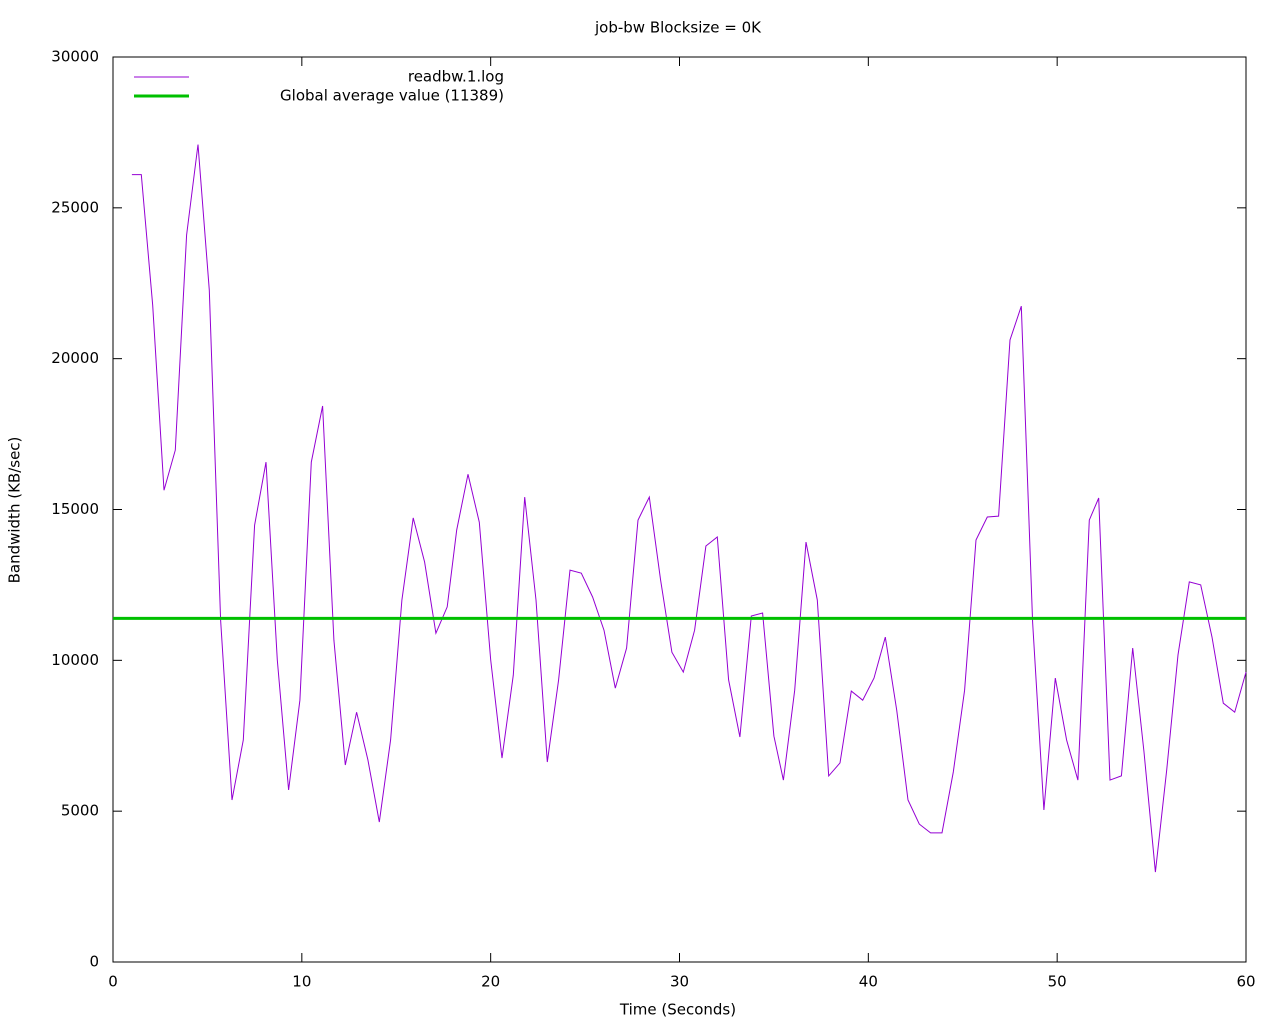  Describe the element at coordinates (15, 510) in the screenshot. I see `y-axis-label: Bandwidth (KB/sec)` at that location.